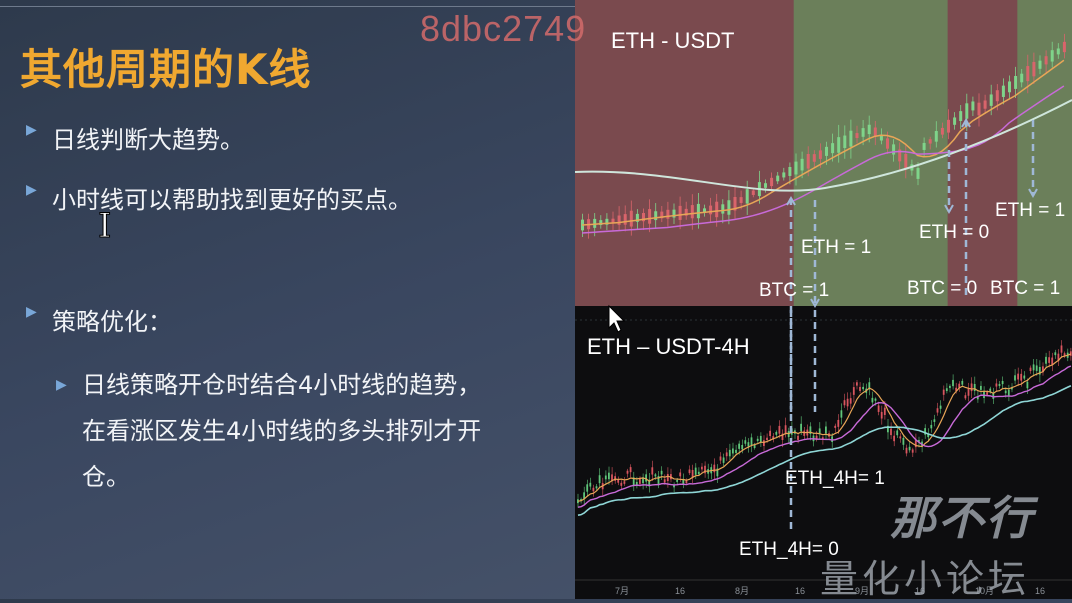 The width and height of the screenshot is (1072, 603). Describe the element at coordinates (672, 40) in the screenshot. I see `daily-chart-title: ETH - USDT` at that location.